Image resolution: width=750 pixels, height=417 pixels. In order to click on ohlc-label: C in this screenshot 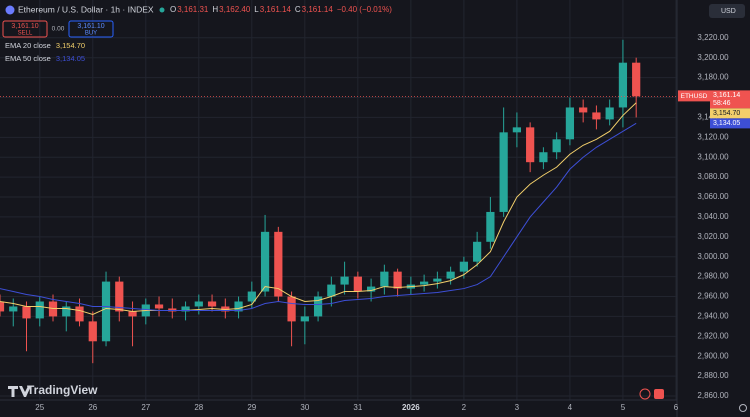, I will do `click(298, 9)`.